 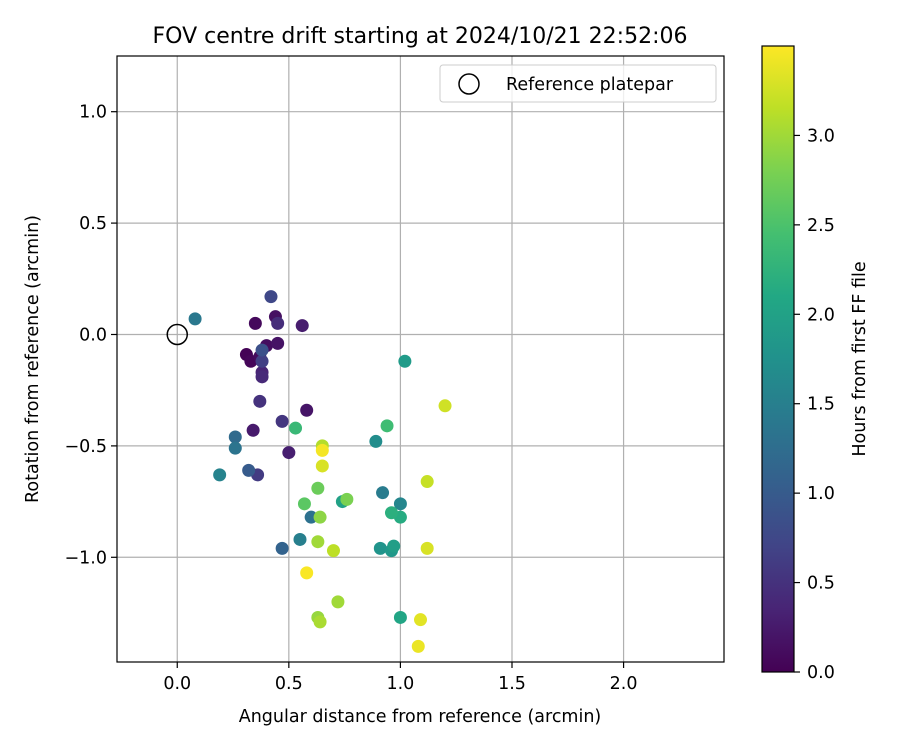 What do you see at coordinates (821, 584) in the screenshot?
I see `colorbar-tick-label: 0.5` at bounding box center [821, 584].